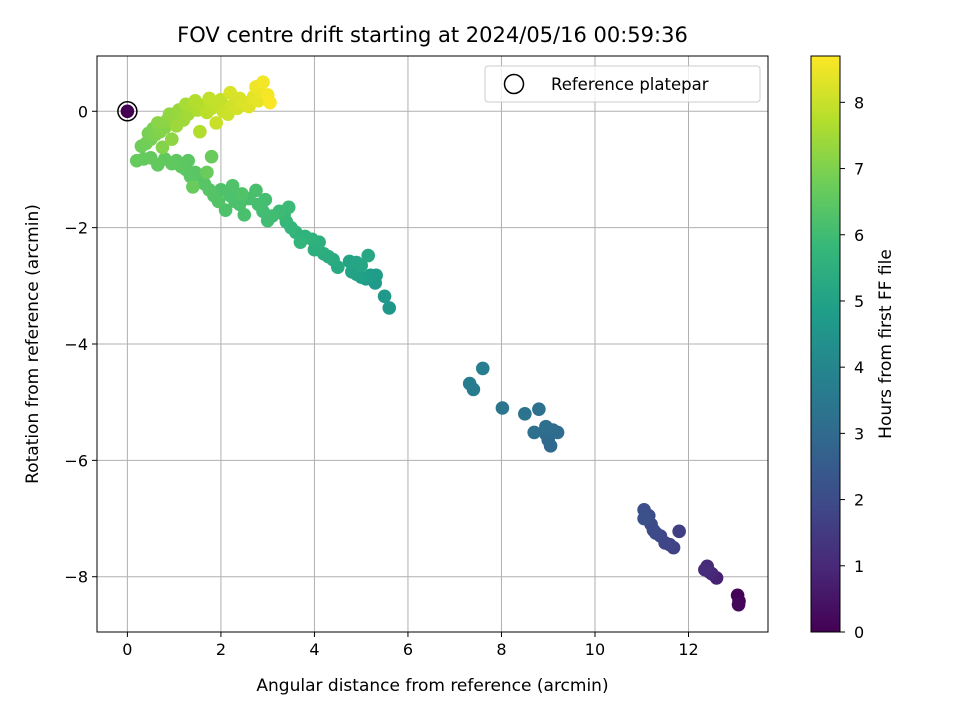 The height and width of the screenshot is (720, 960). Describe the element at coordinates (221, 649) in the screenshot. I see `x-tick-label: 2` at that location.